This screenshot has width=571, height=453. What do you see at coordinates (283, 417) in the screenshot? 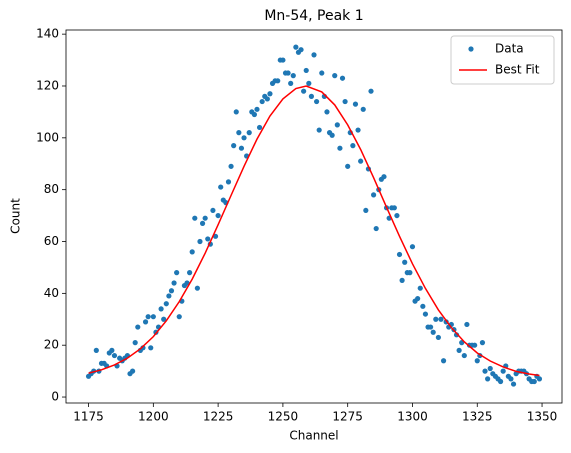
I see `x-tick-label: 1250` at bounding box center [283, 417].